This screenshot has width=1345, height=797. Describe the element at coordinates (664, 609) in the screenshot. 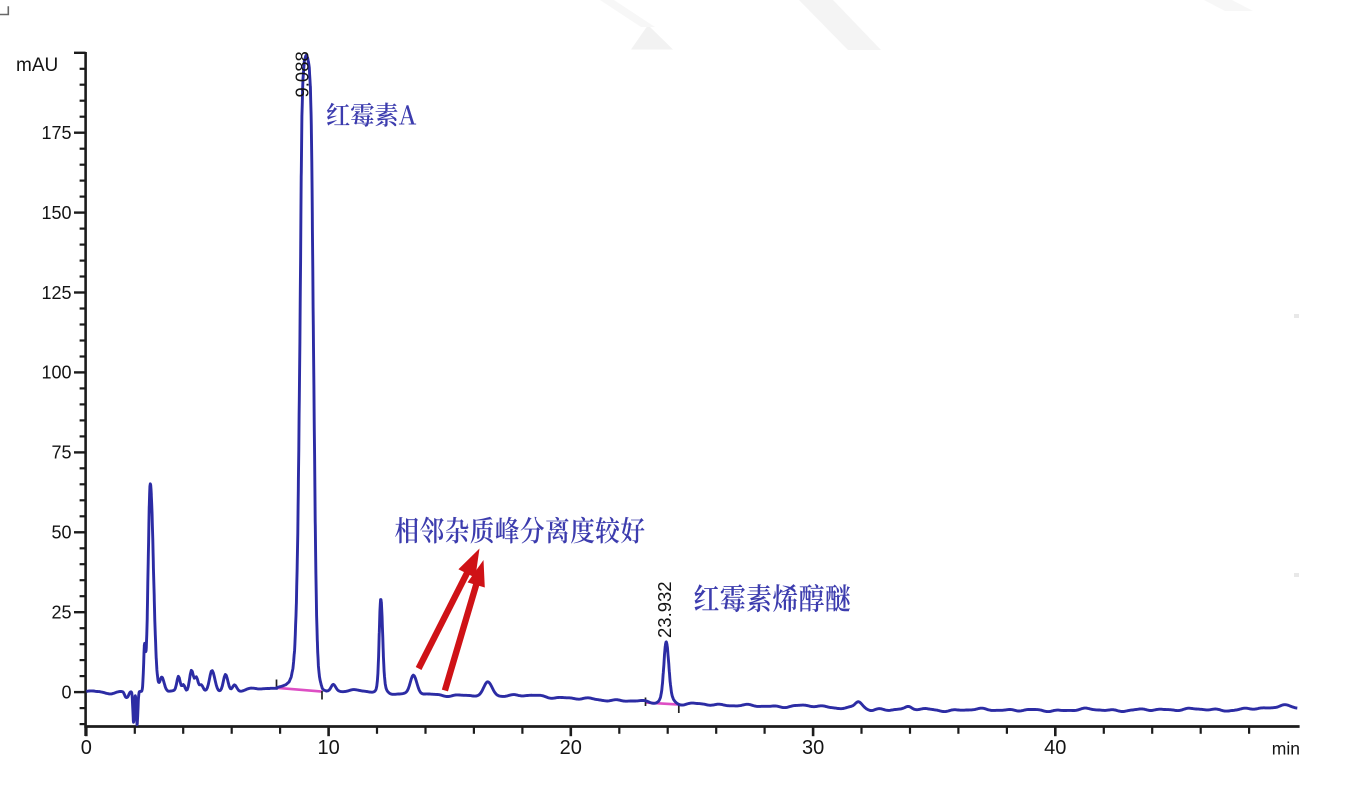

I see `svg-text: 23.932` at that location.